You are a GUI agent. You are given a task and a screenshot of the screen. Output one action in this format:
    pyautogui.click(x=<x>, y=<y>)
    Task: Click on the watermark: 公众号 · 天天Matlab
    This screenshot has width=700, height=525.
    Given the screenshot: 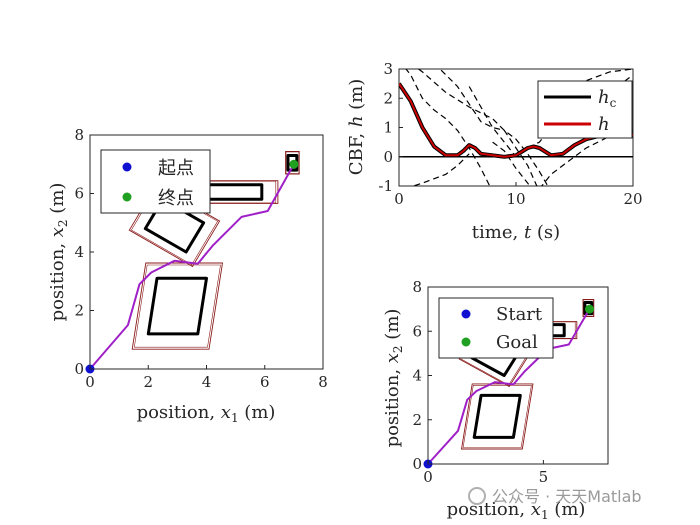 What is the action you would take?
    pyautogui.click(x=555, y=496)
    